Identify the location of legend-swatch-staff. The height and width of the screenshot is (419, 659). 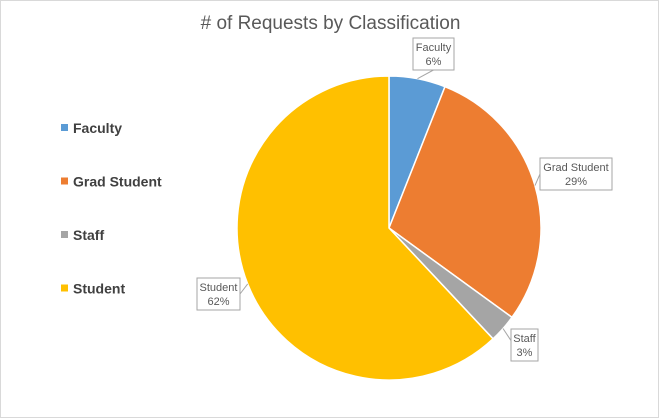
(64, 234).